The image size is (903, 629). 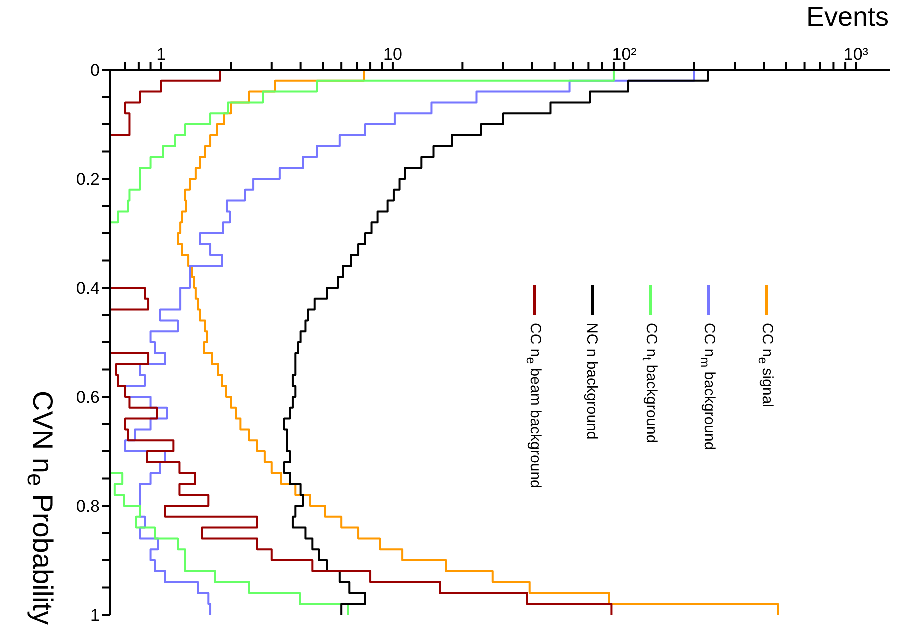 I want to click on y-tick-label: 1, so click(x=95, y=616).